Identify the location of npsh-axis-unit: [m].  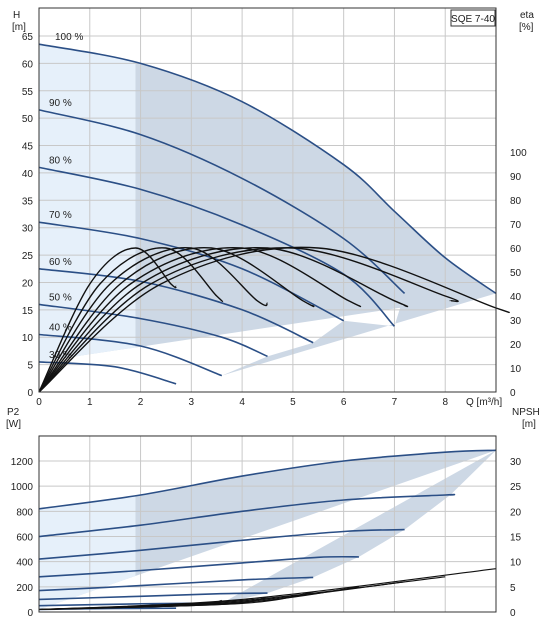
(529, 424).